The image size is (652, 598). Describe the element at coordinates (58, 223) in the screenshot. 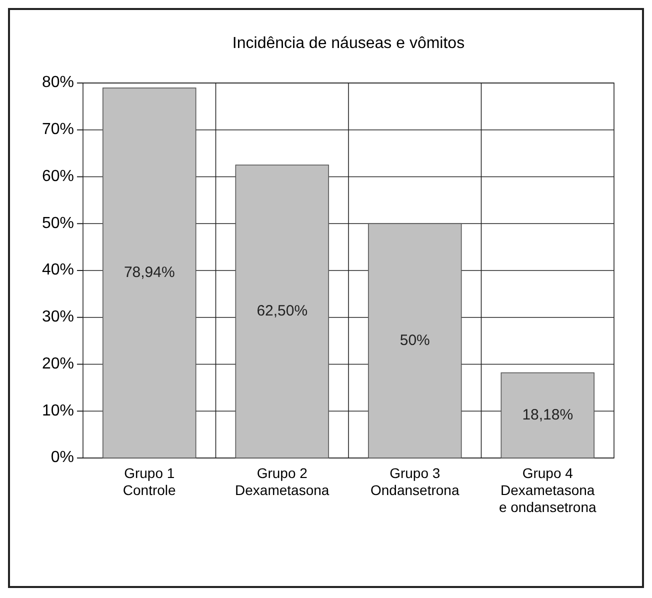

I see `y-tick-label: 50%` at that location.